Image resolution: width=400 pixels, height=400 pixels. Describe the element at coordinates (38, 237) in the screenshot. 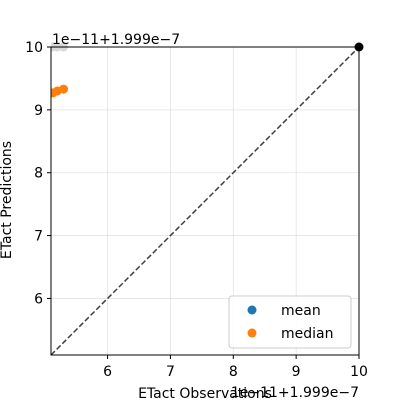

I see `y-tick-label: 7` at that location.